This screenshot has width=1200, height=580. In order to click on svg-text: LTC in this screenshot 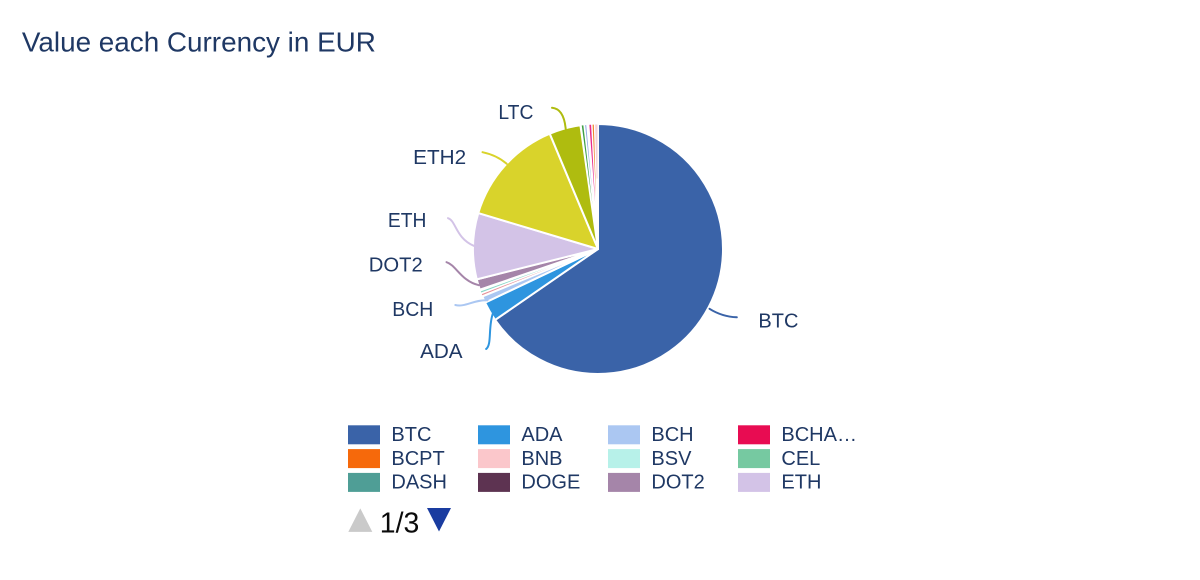, I will do `click(515, 113)`.